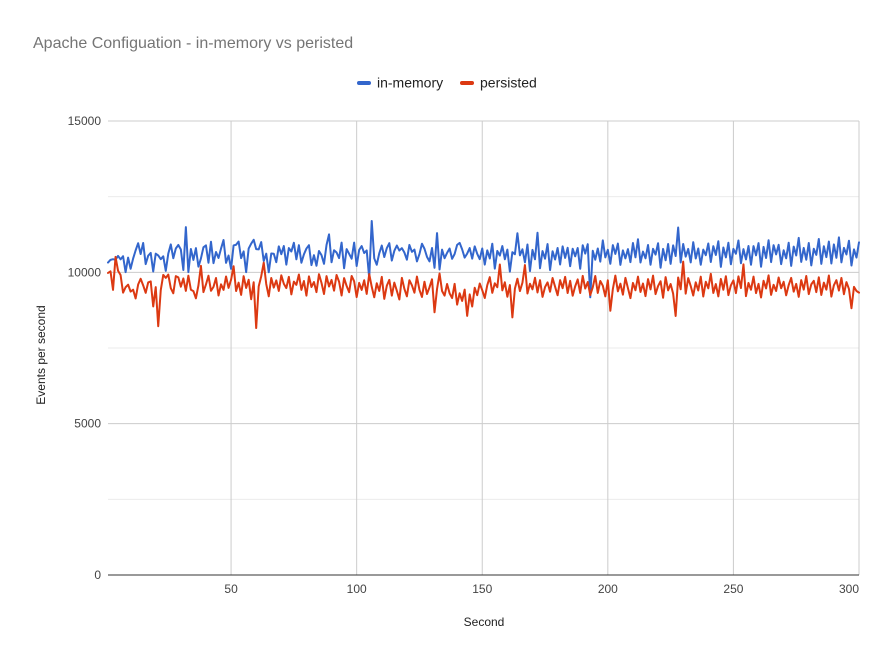 The width and height of the screenshot is (894, 662). Describe the element at coordinates (849, 589) in the screenshot. I see `x-tick-label: 300` at that location.